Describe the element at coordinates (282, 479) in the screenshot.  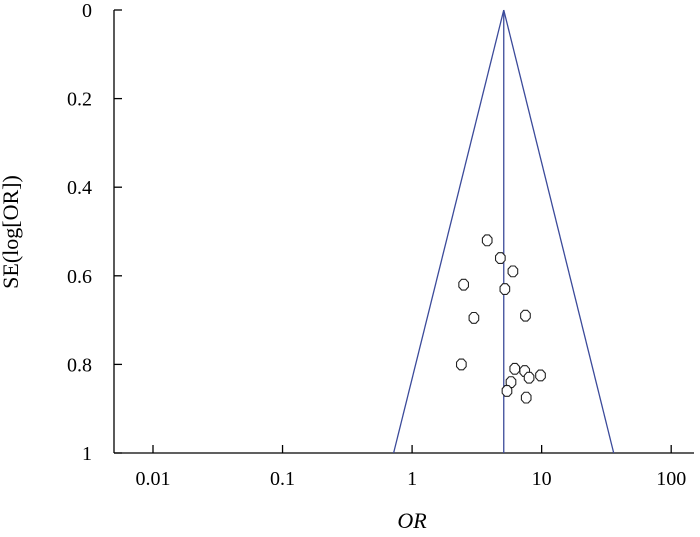
I see `x-tick-label: 0.1` at that location.